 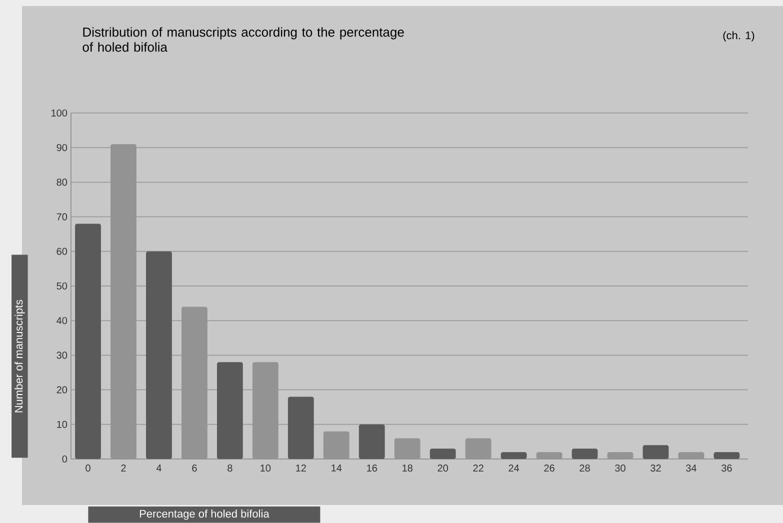 I want to click on y-axis-title: Number of manuscripts, so click(x=19, y=356).